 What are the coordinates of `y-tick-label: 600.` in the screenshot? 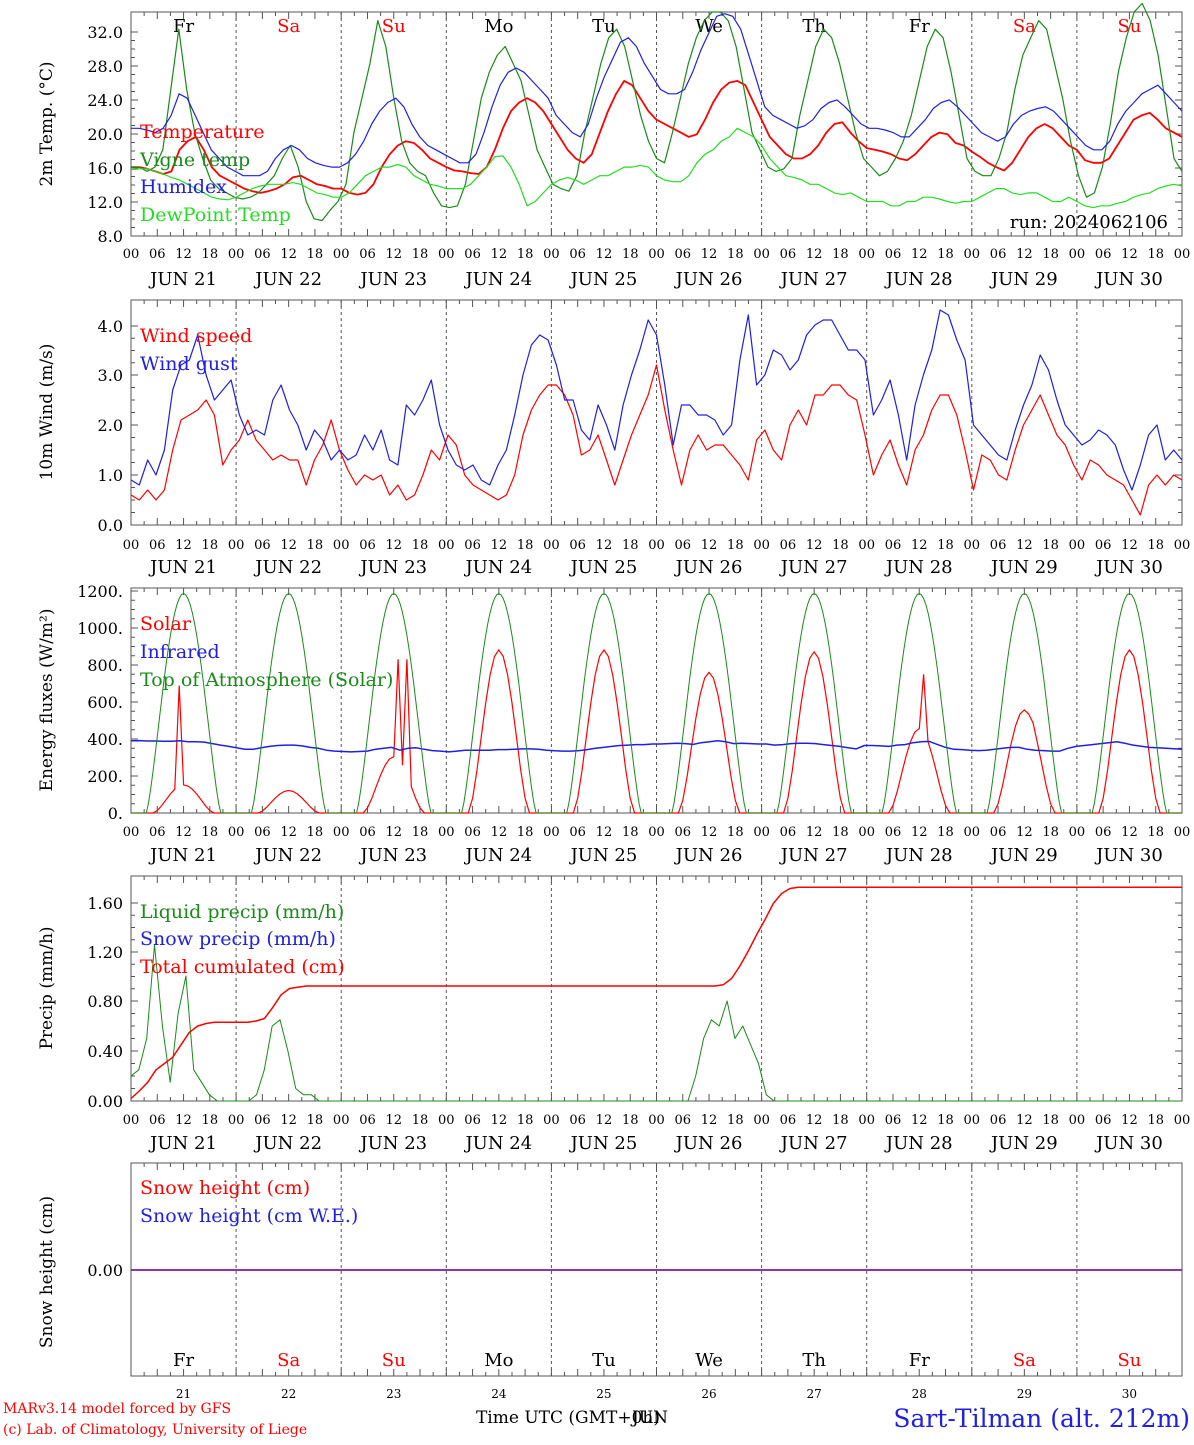 It's located at (105, 702).